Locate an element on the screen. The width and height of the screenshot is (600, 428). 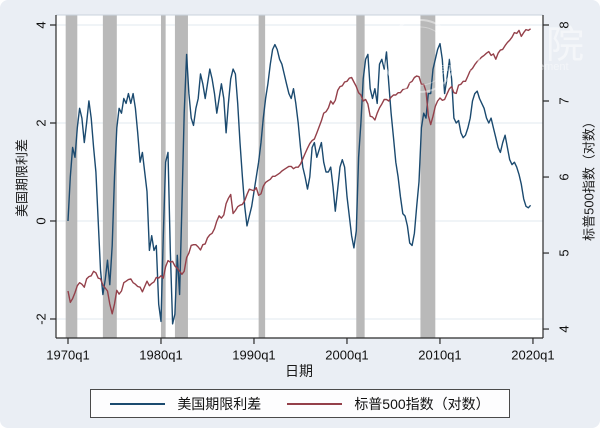
legend-label-spread: 美国期限利差 is located at coordinates (219, 403).